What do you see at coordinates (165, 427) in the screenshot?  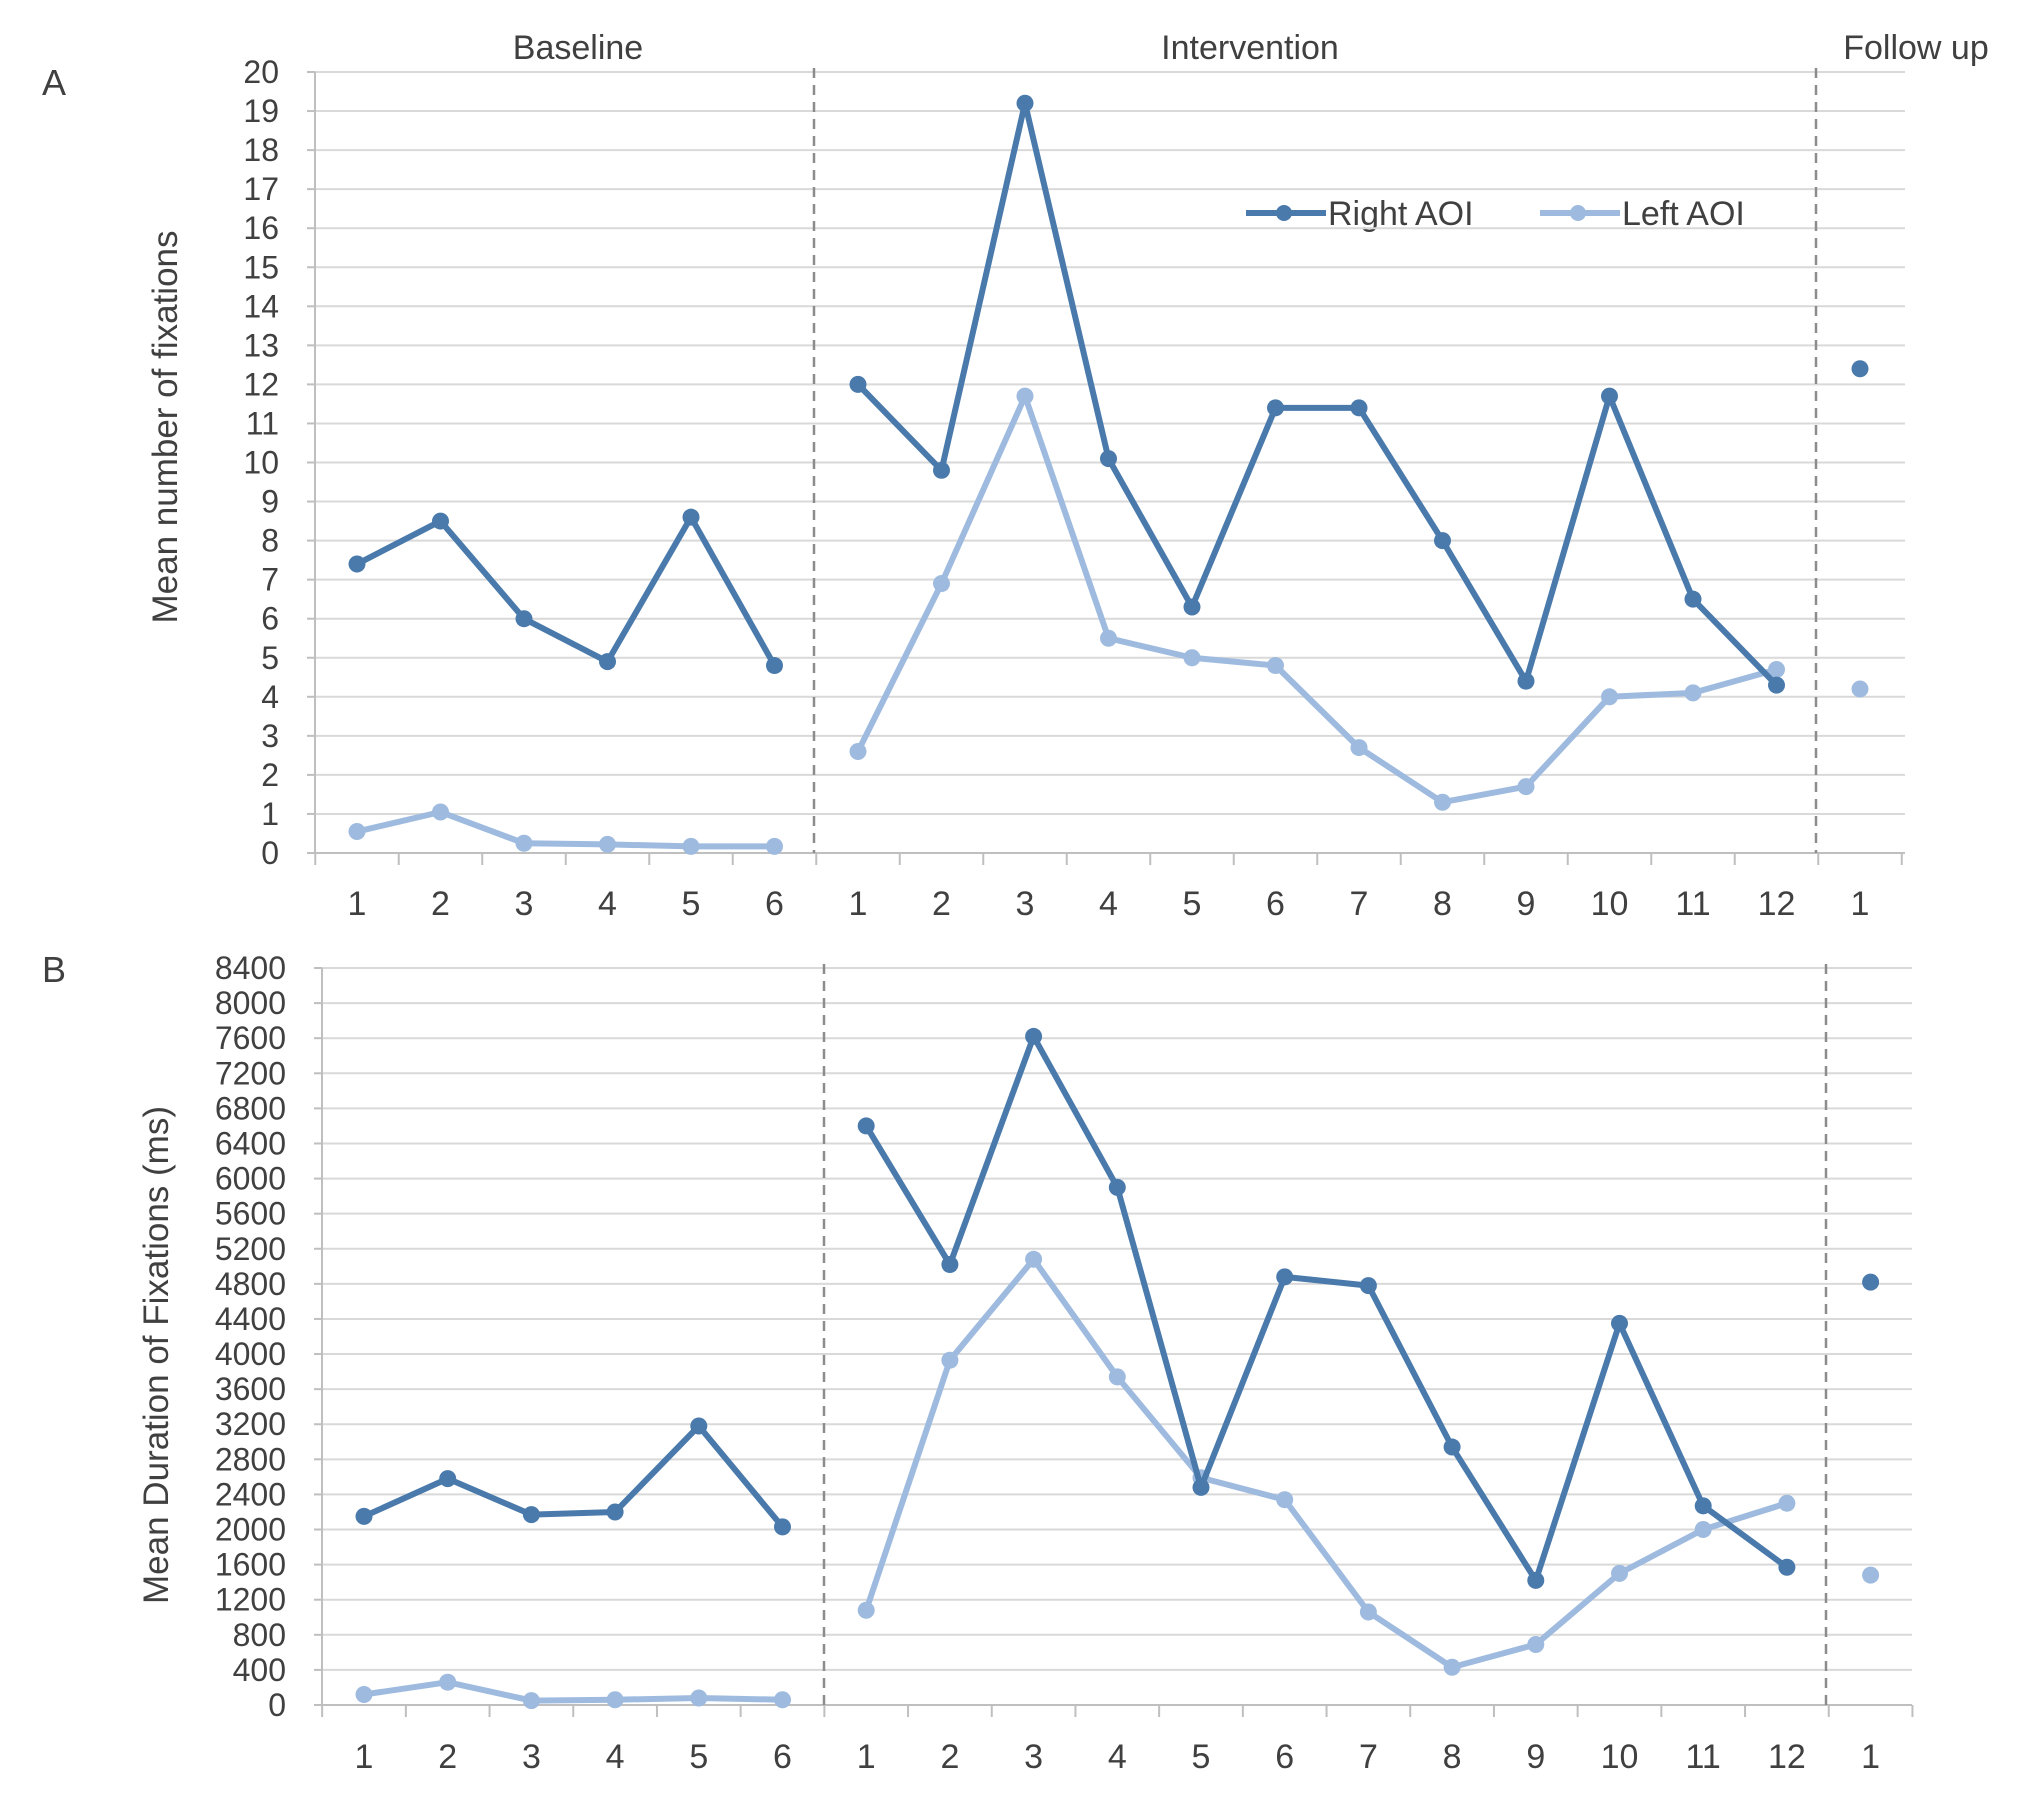 I see `y-axis-title-a: Mean number of fixations` at bounding box center [165, 427].